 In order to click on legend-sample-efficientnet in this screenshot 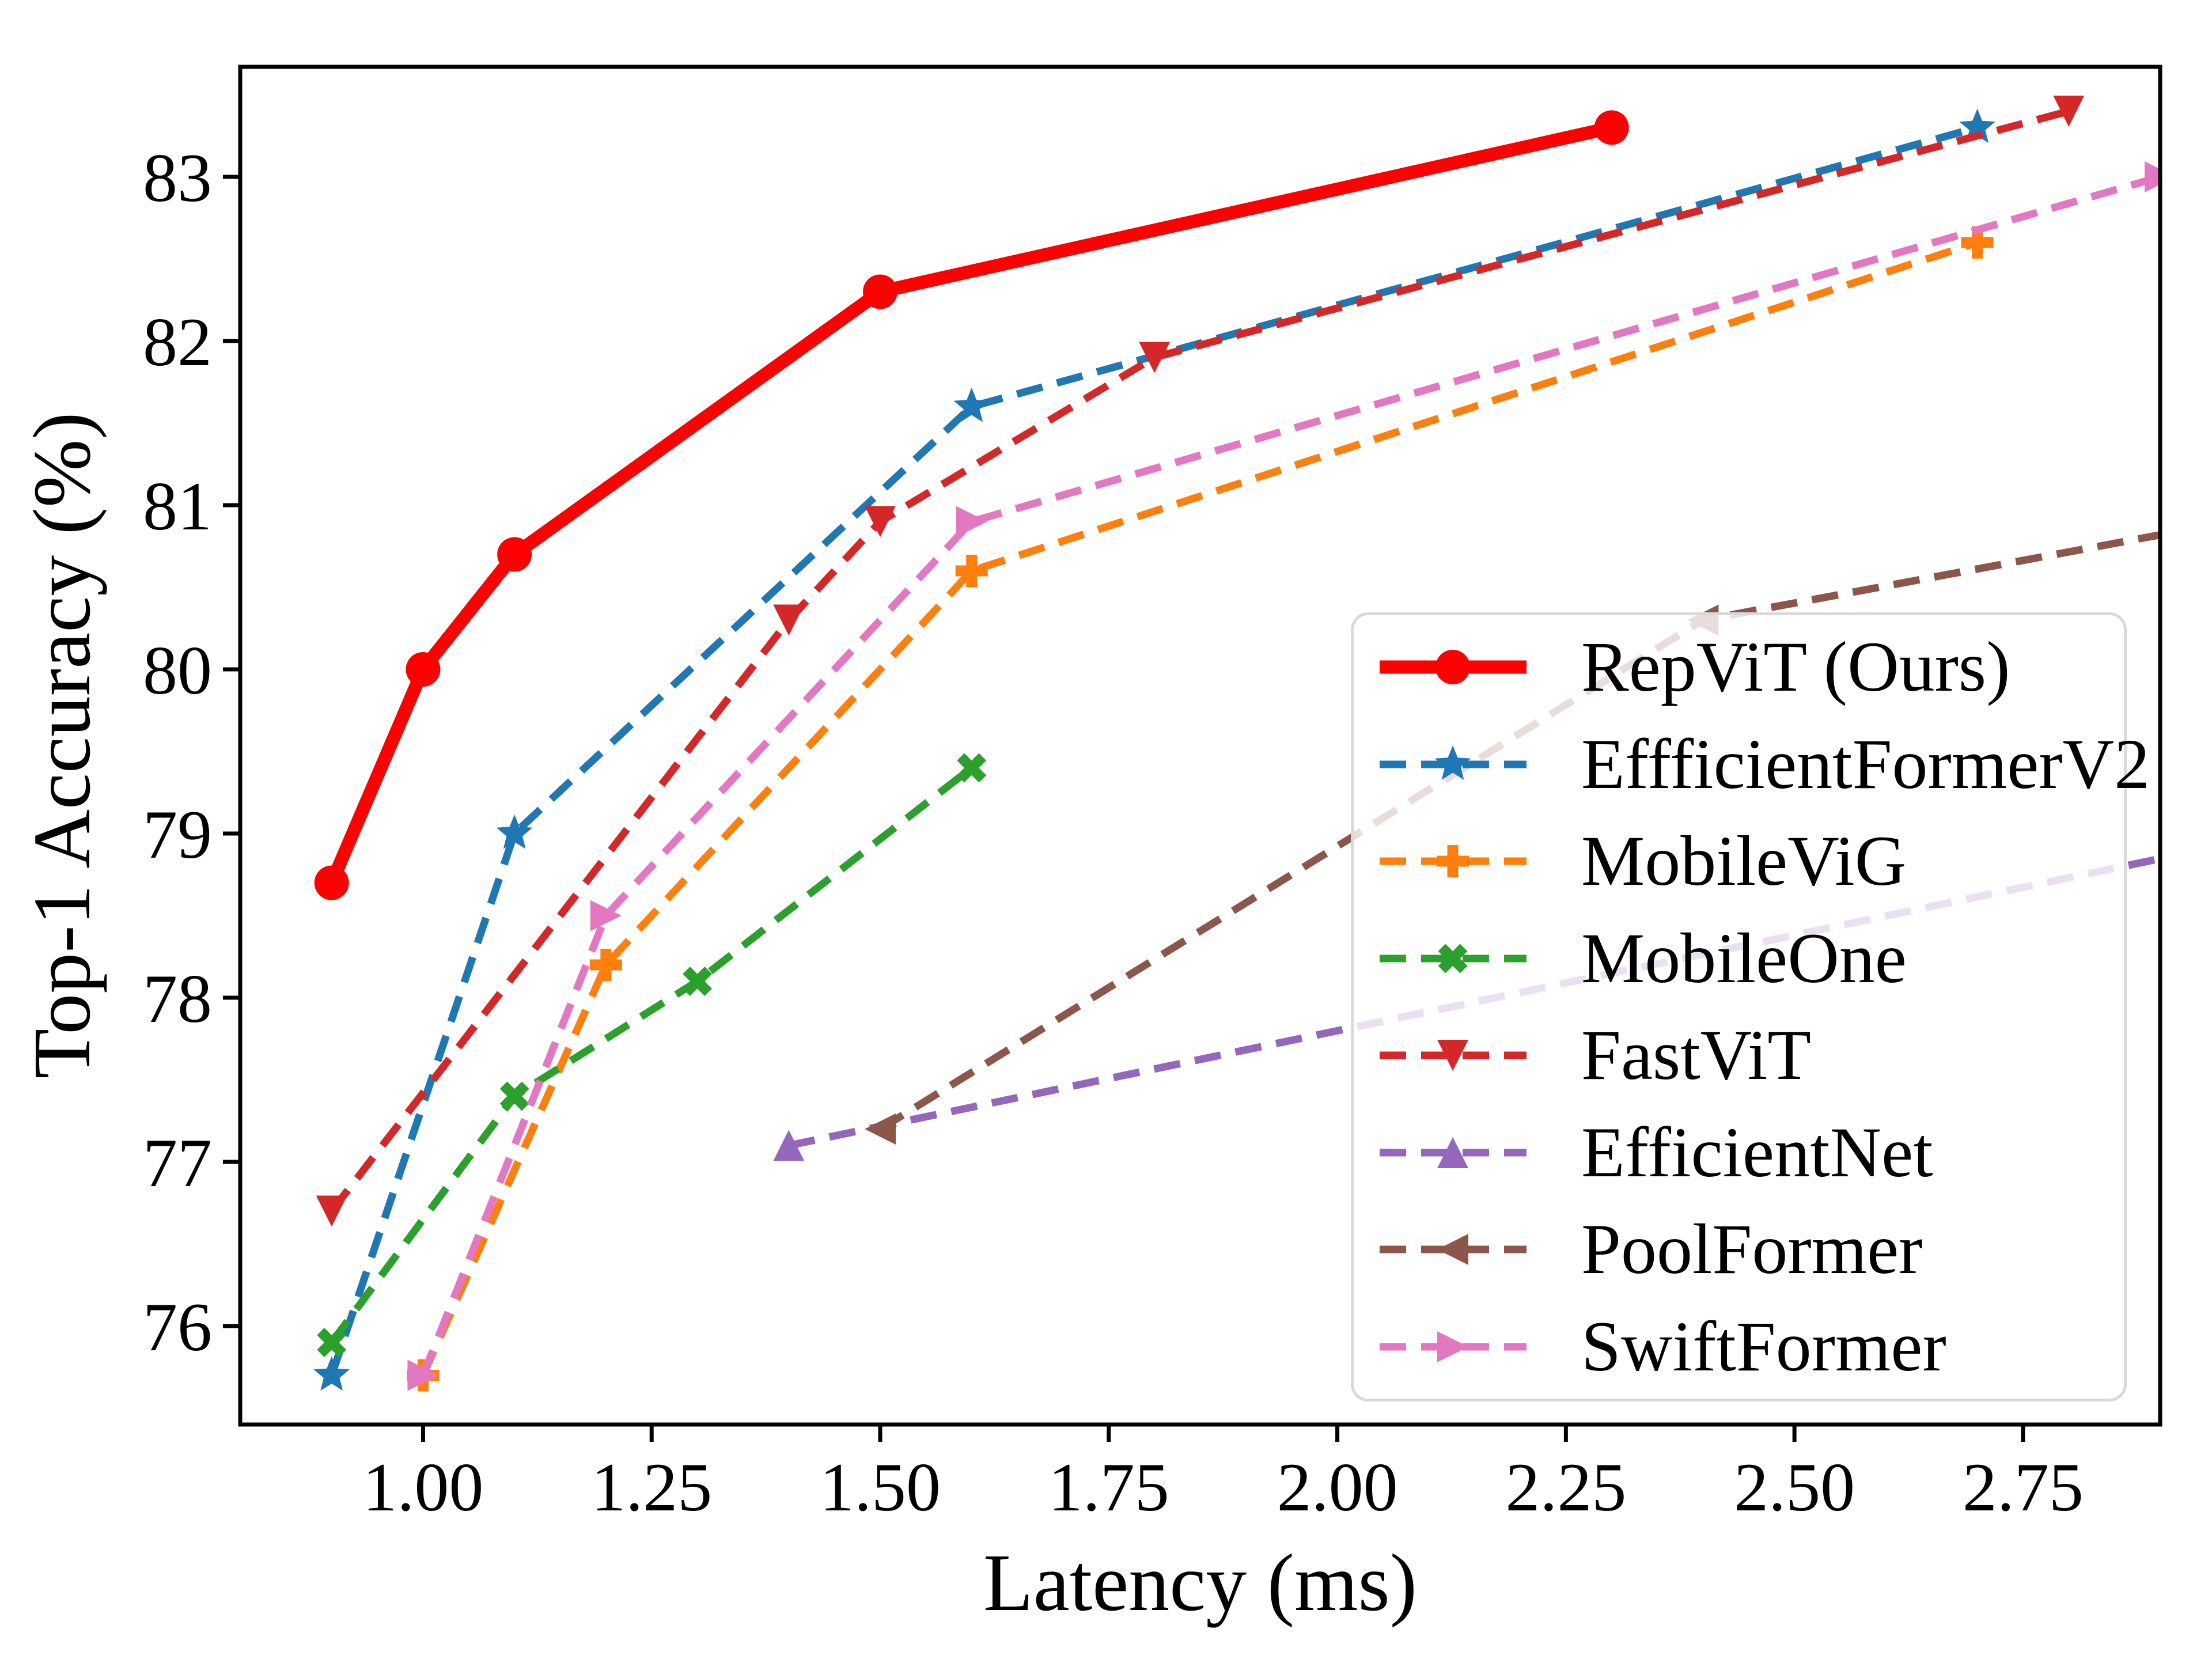, I will do `click(1453, 1152)`.